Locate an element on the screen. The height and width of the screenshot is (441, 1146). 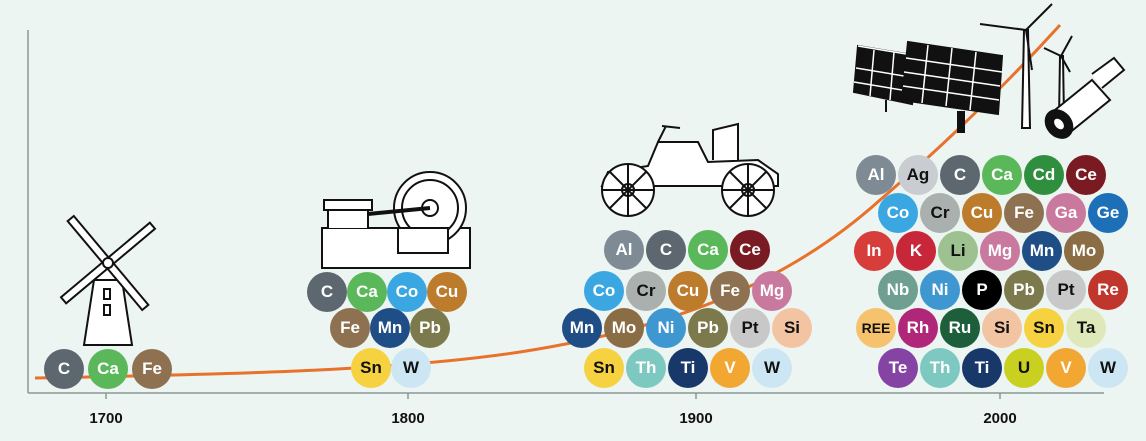
solar-panel-icon is located at coordinates (928, 86).